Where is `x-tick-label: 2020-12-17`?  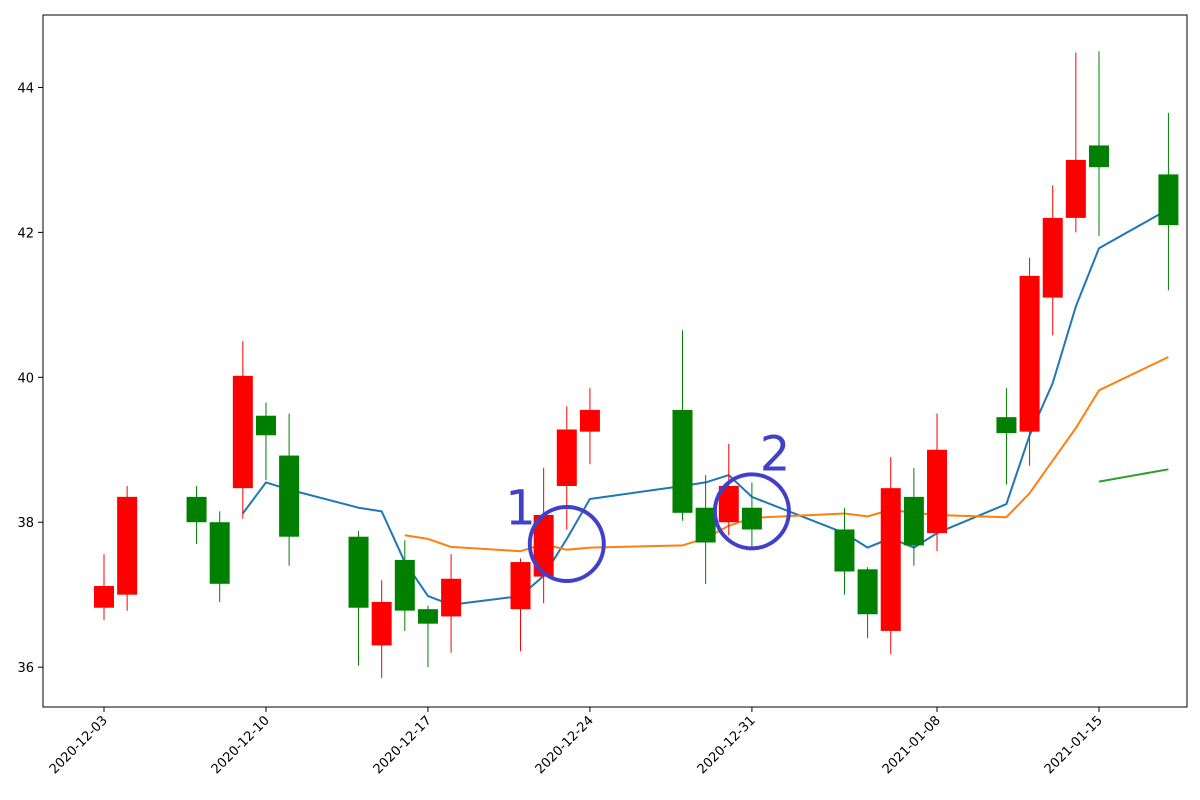
x-tick-label: 2020-12-17 is located at coordinates (403, 745).